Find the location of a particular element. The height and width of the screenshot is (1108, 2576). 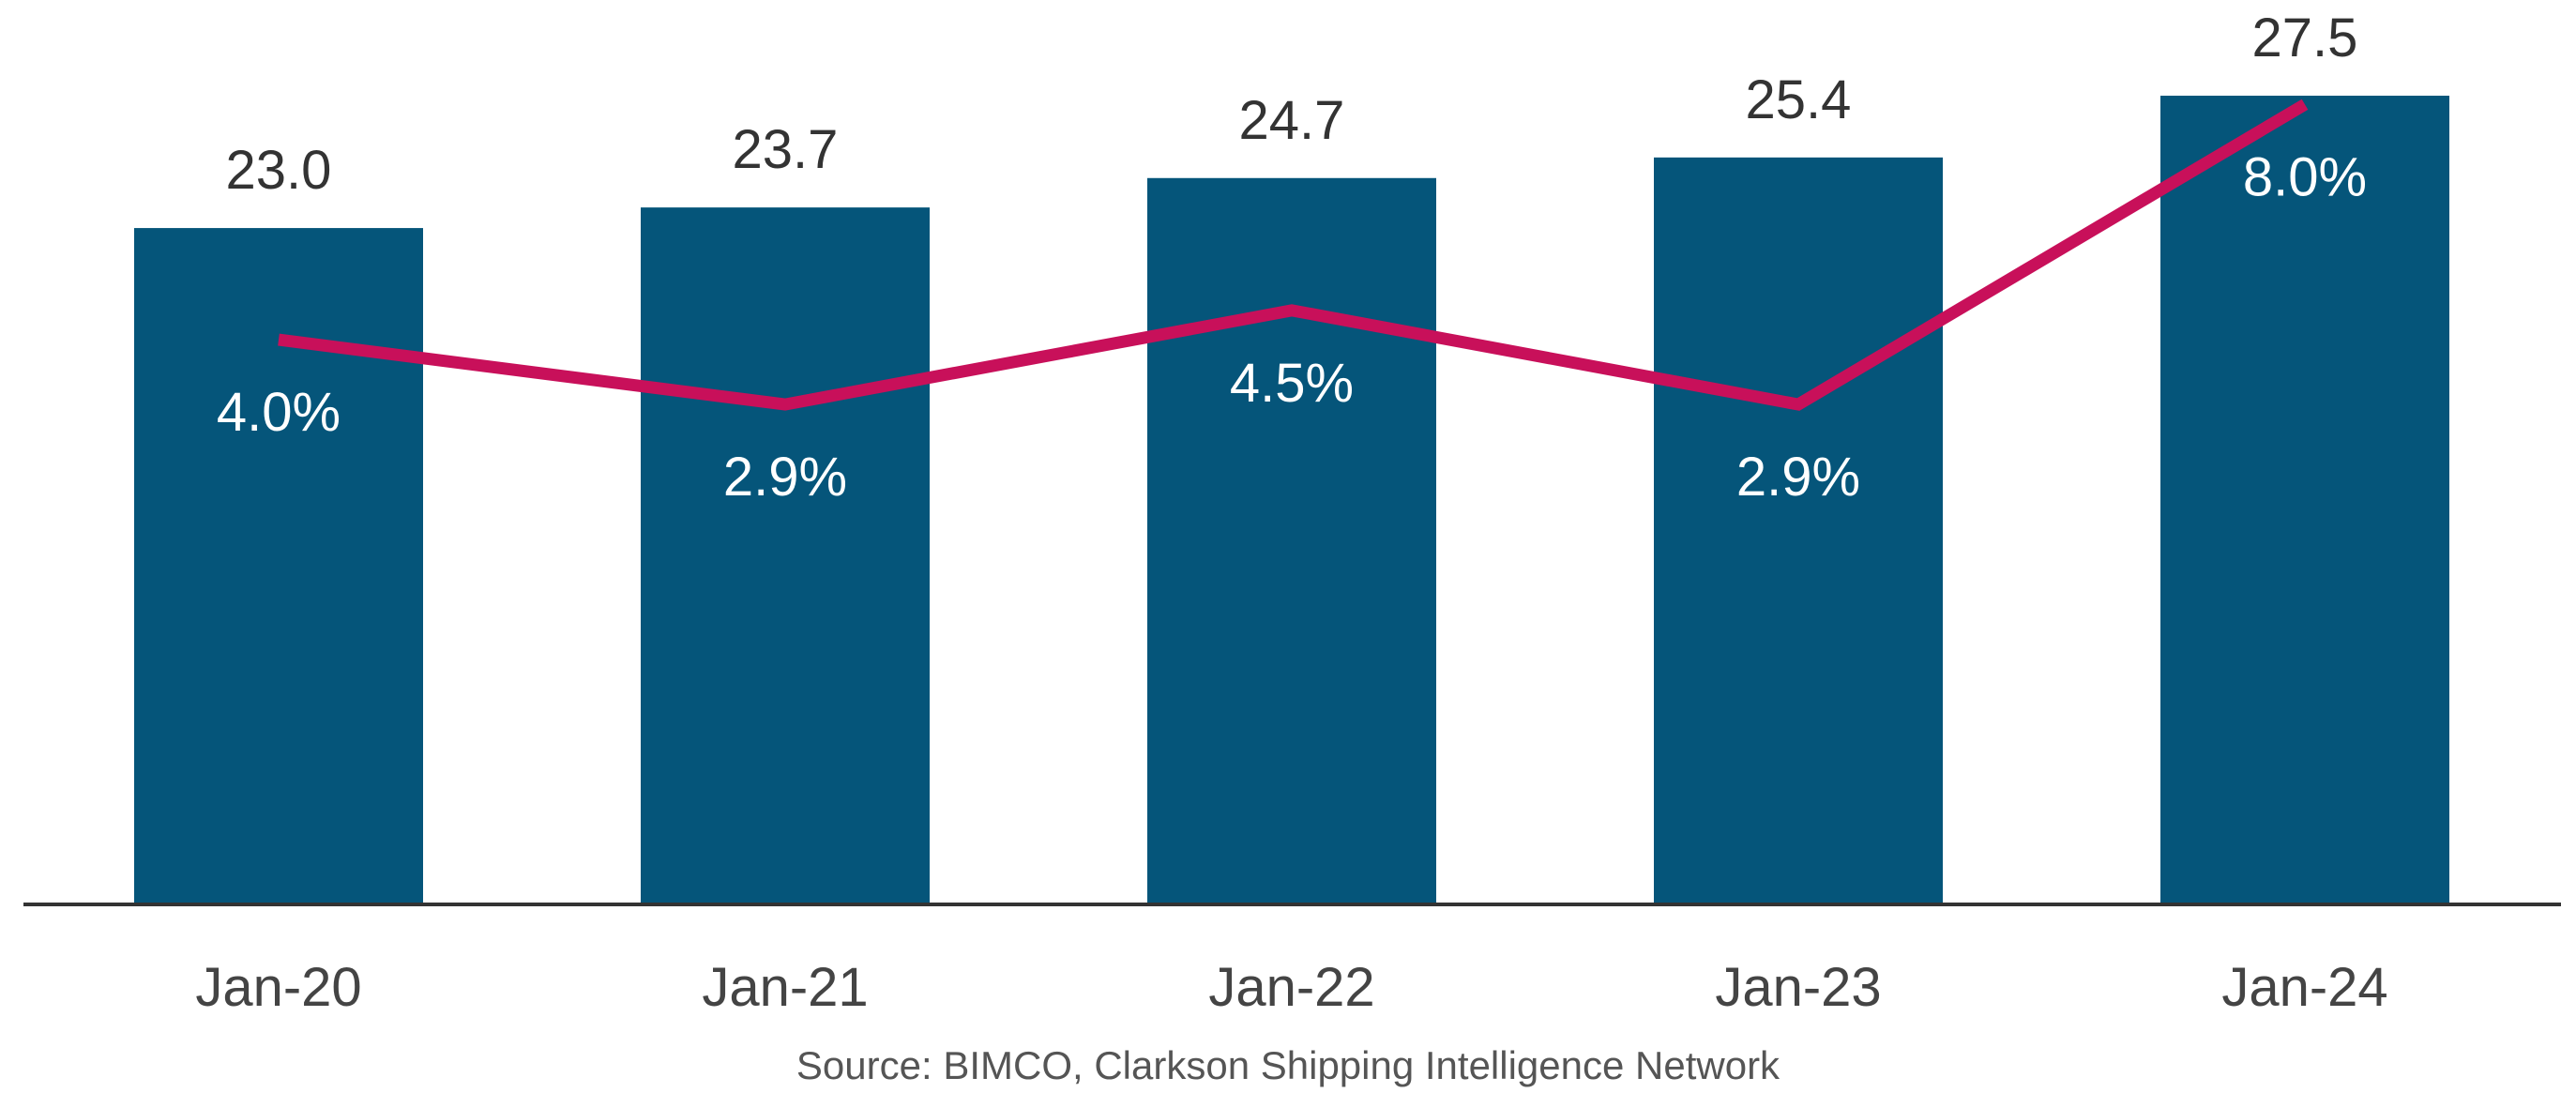

bar-value-labels: 23.0 23.7 24.7 25.4 27.5 is located at coordinates (1292, 104).